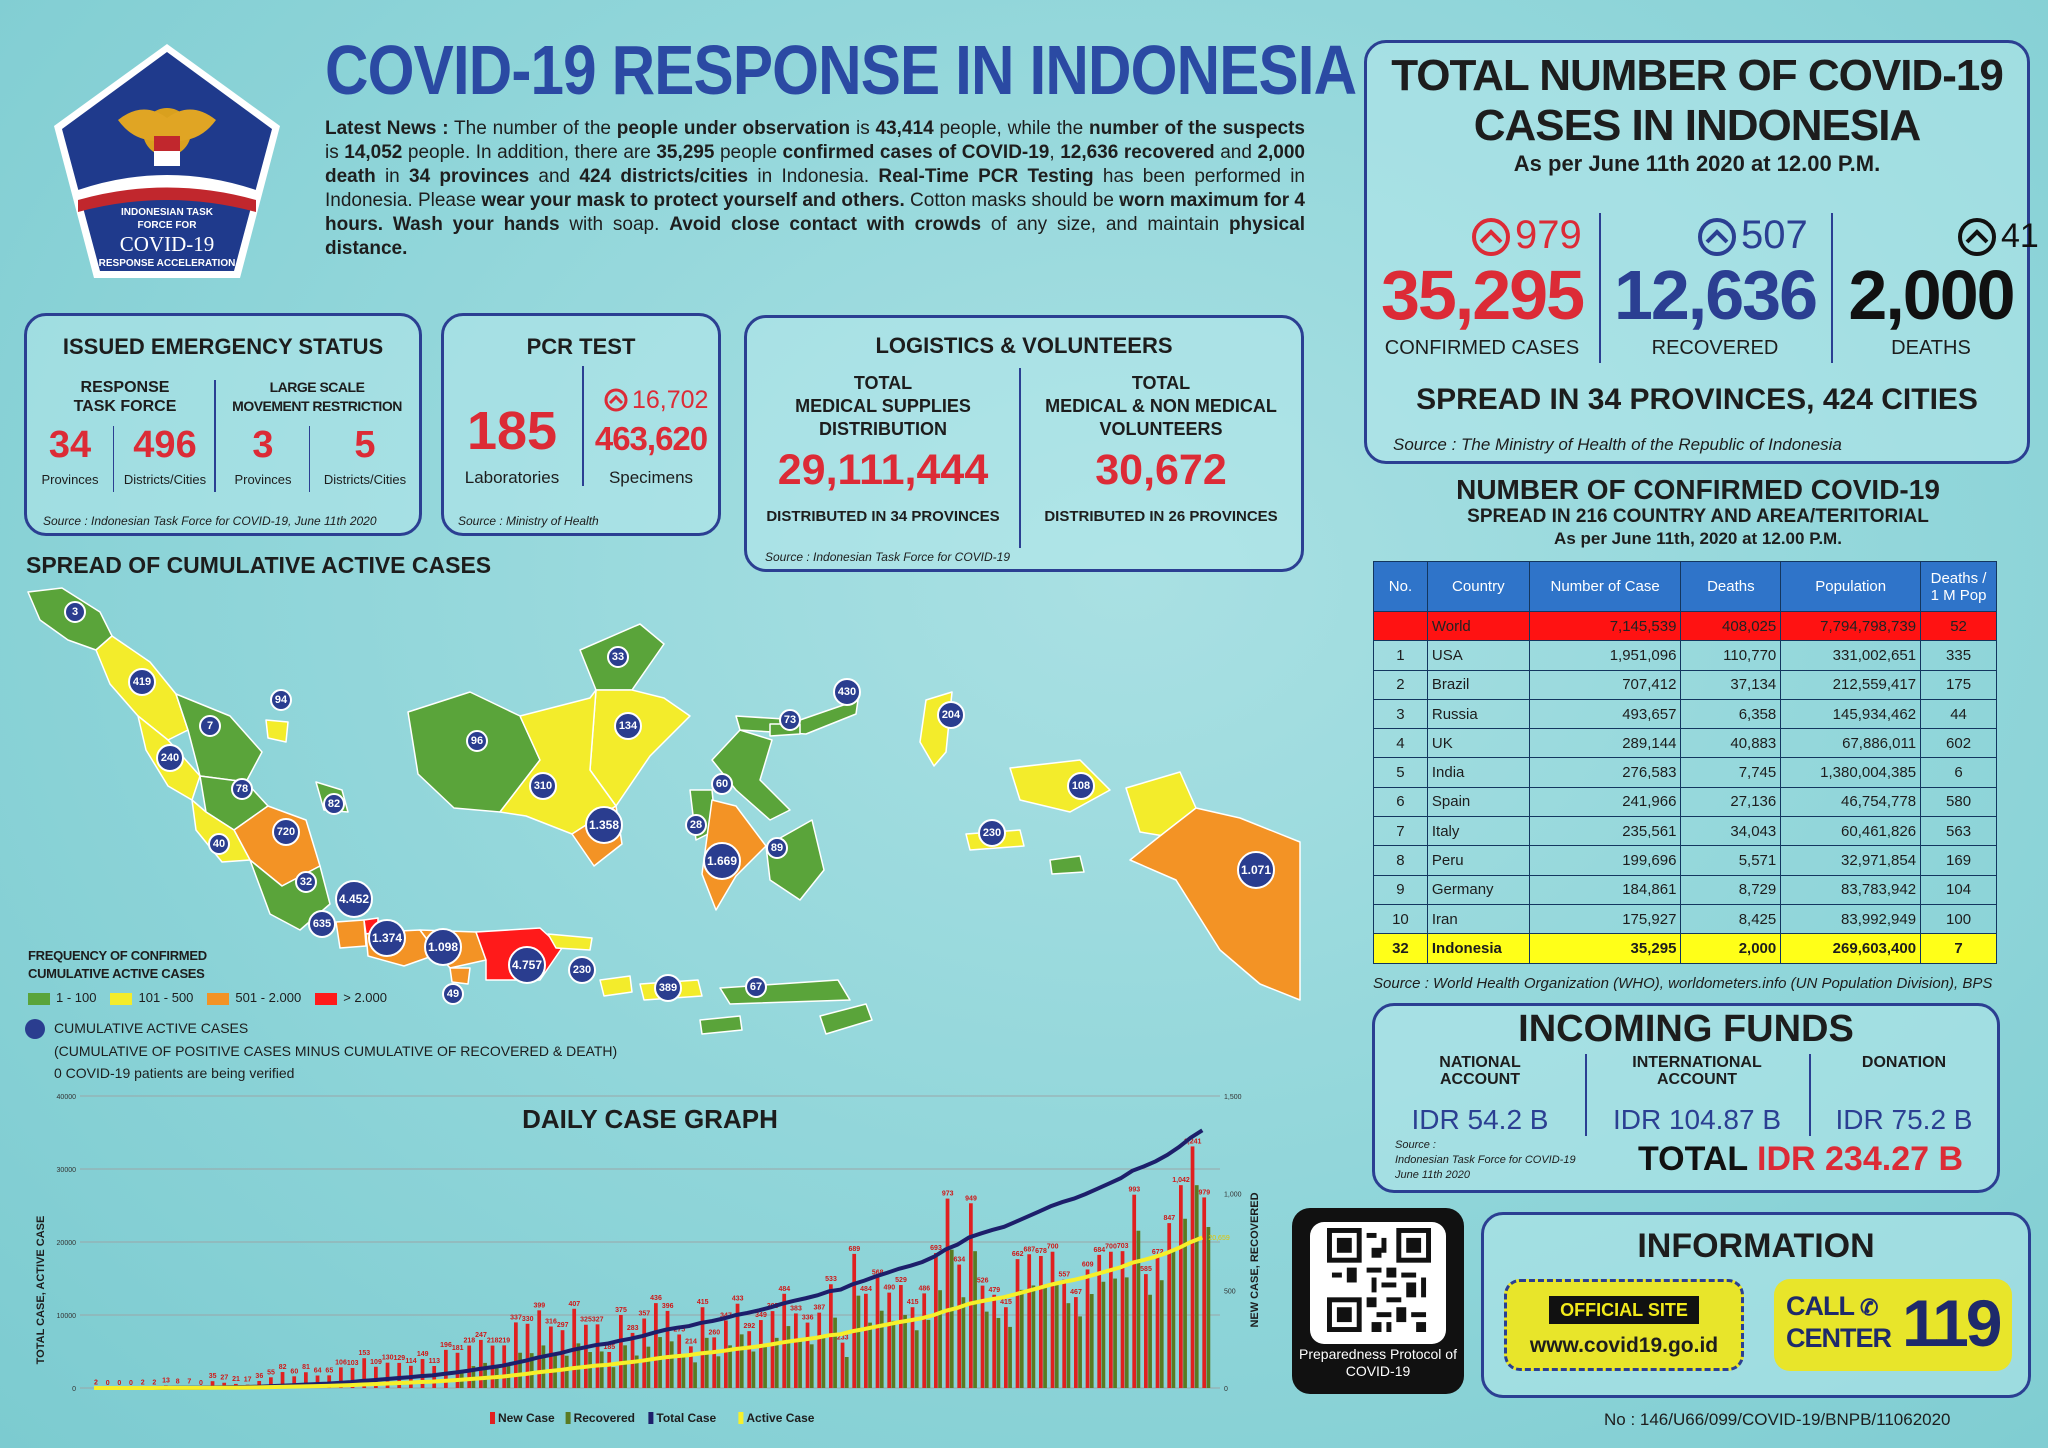  Describe the element at coordinates (1851, 655) in the screenshot. I see `table-cell: 331,002,651` at that location.